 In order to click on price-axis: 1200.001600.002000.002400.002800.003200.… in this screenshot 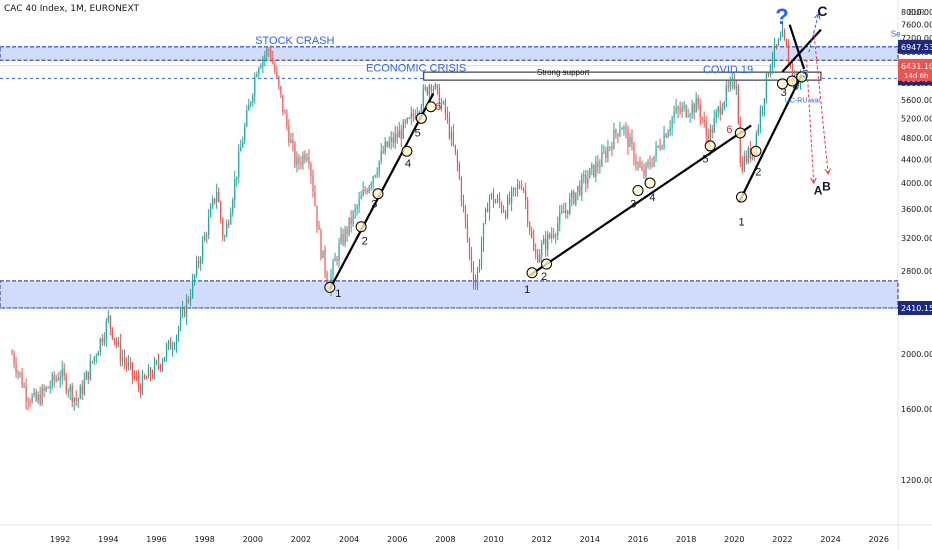, I will do `click(915, 246)`.